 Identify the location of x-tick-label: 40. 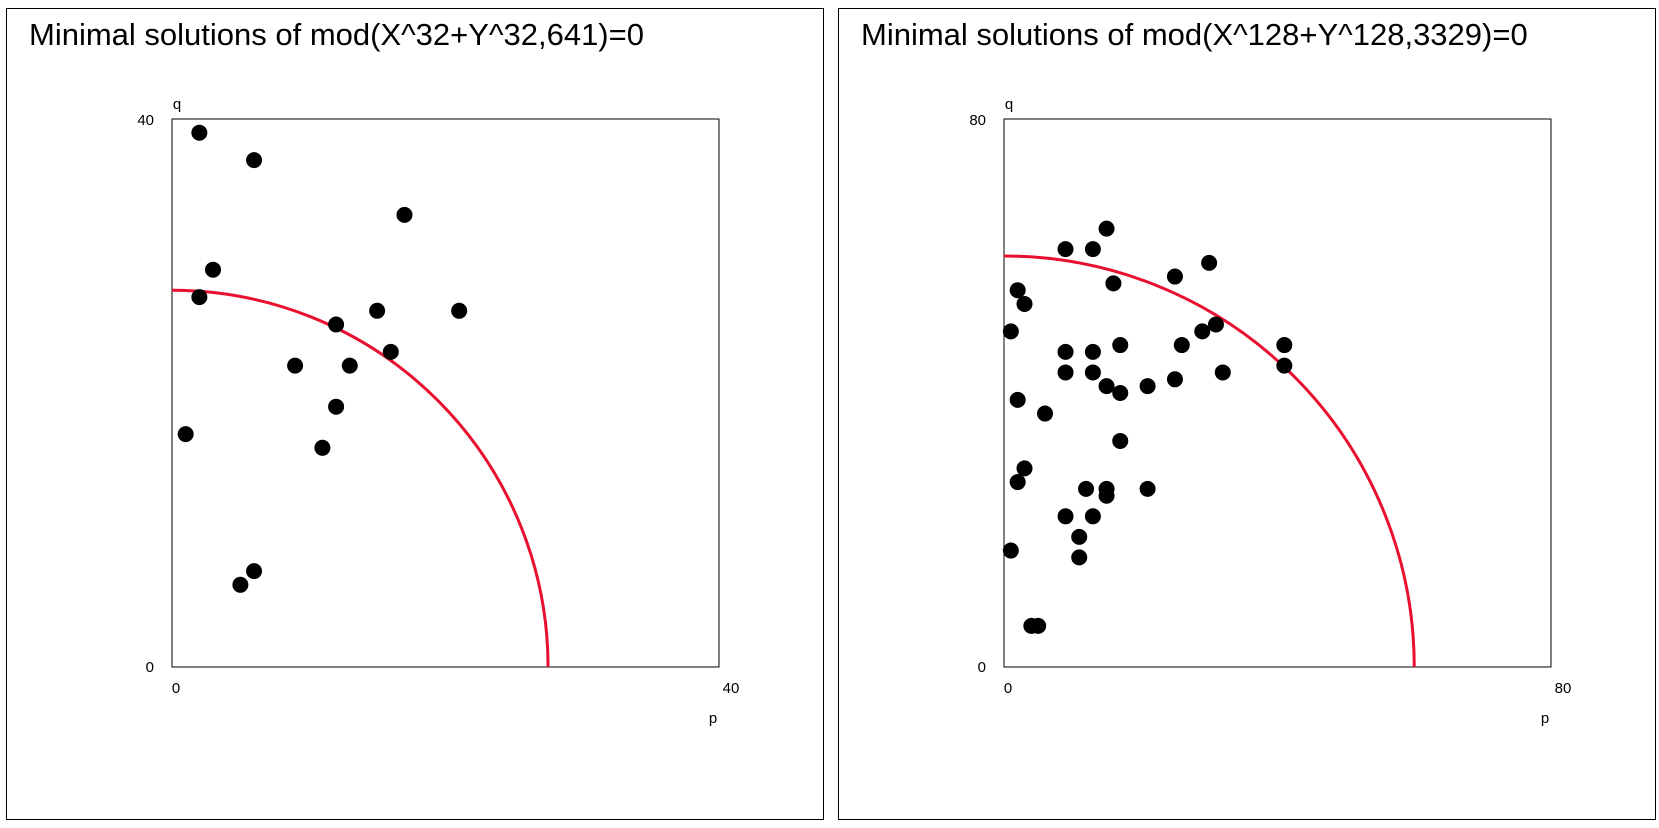
(731, 688).